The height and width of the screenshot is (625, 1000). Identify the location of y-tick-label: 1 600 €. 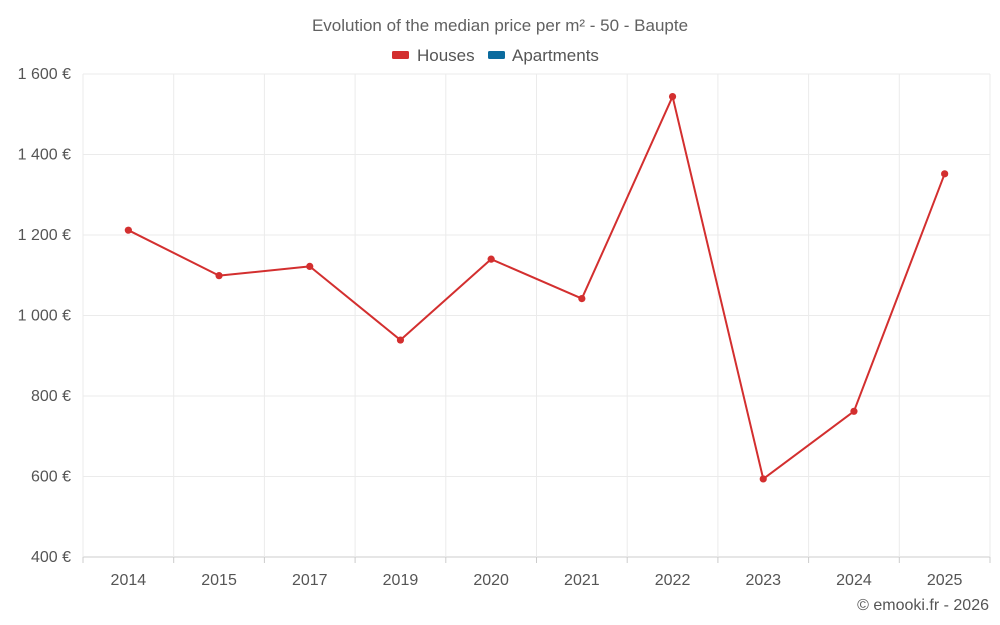
(44, 74).